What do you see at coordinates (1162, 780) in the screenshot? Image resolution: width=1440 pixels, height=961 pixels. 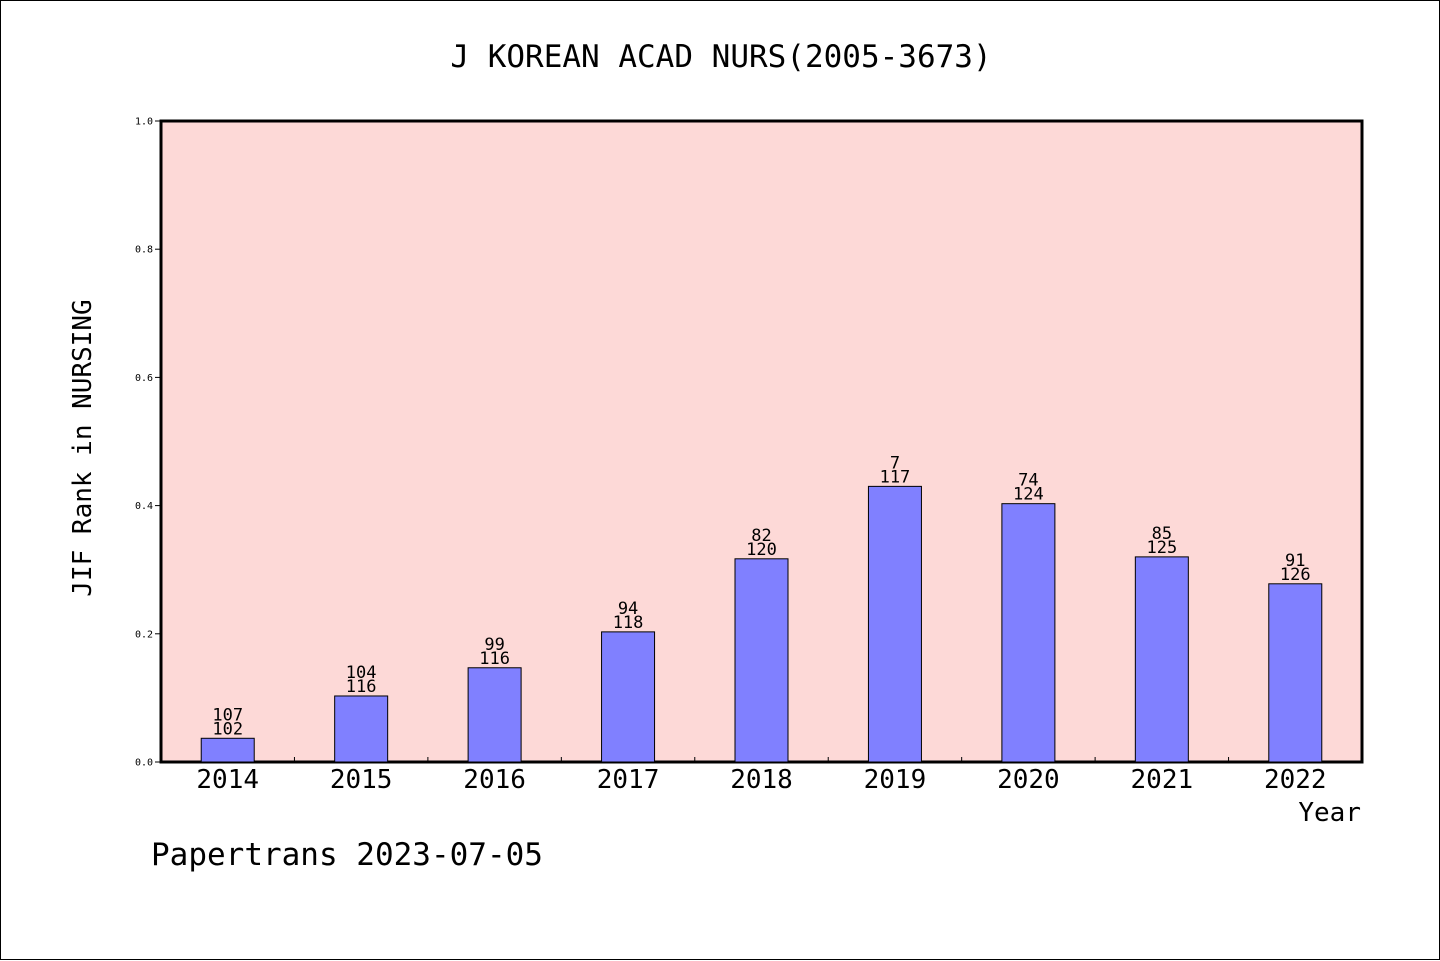 I see `x-tick-label: 2021` at bounding box center [1162, 780].